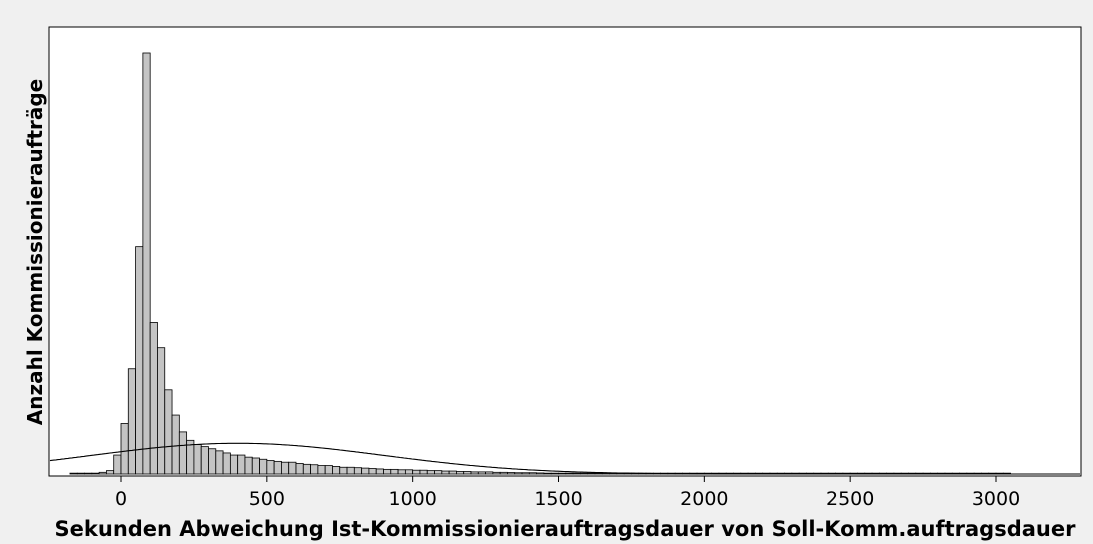  Describe the element at coordinates (850, 499) in the screenshot. I see `x-tick-label: 2500` at that location.